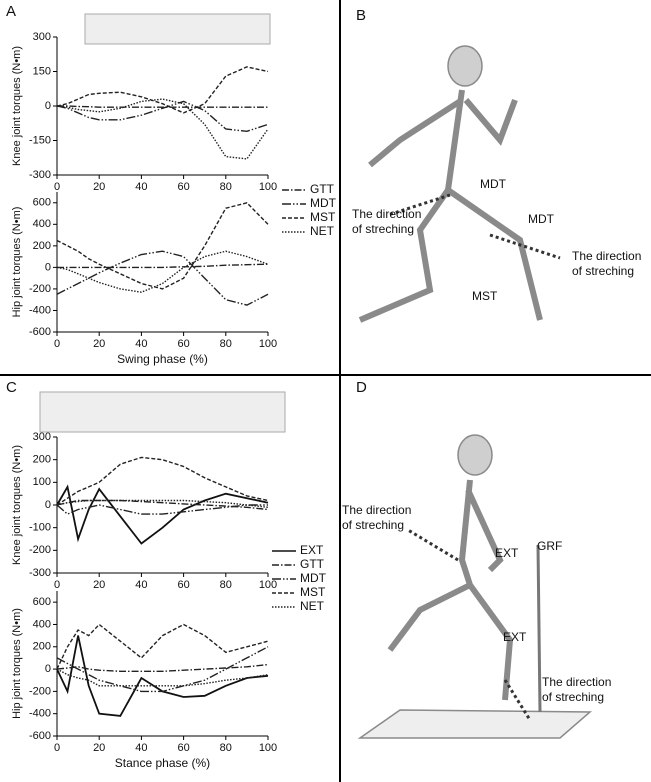 The width and height of the screenshot is (651, 782). Describe the element at coordinates (11, 11) in the screenshot. I see `panel-label: A` at that location.